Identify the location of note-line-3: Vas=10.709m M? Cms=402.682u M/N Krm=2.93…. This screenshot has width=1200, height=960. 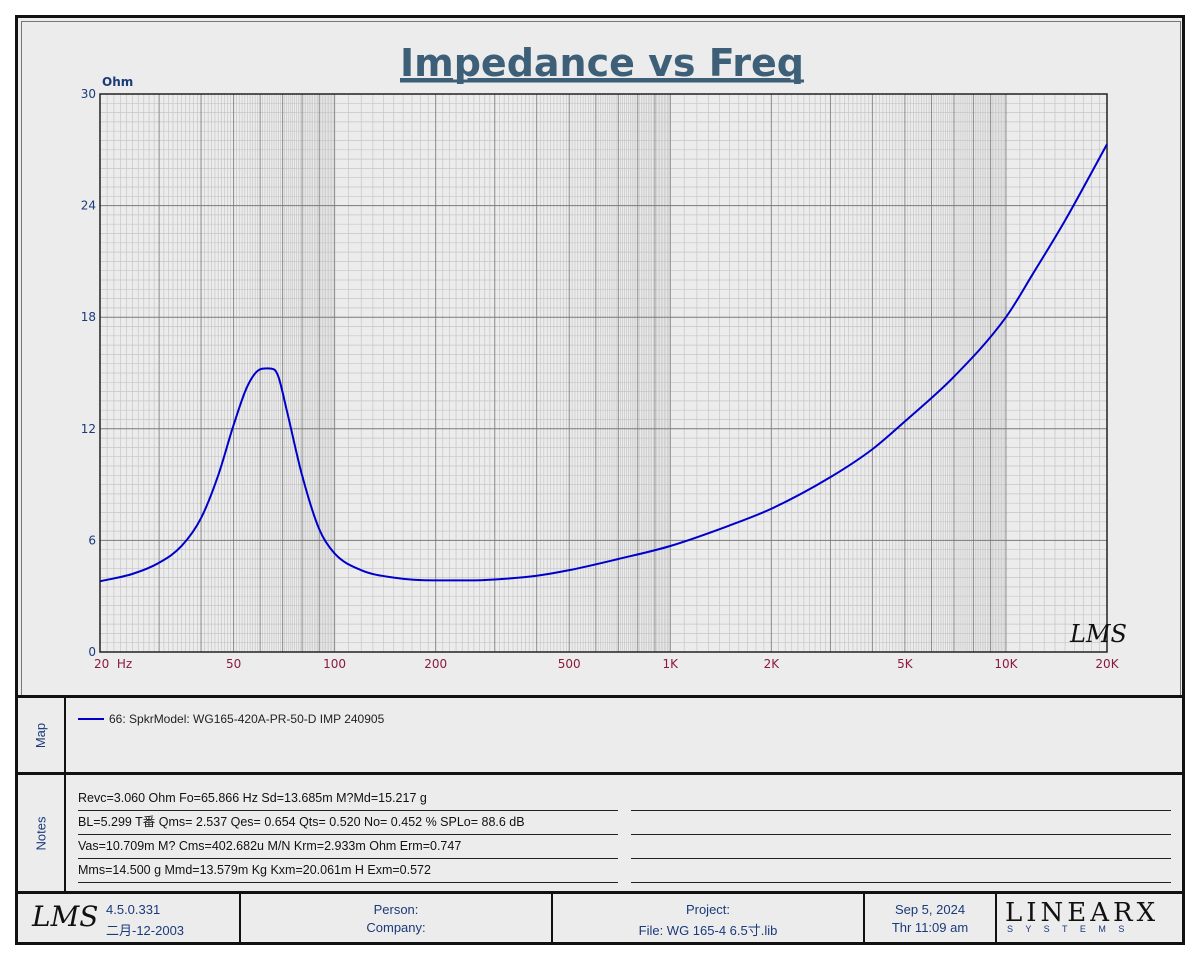
(348, 848).